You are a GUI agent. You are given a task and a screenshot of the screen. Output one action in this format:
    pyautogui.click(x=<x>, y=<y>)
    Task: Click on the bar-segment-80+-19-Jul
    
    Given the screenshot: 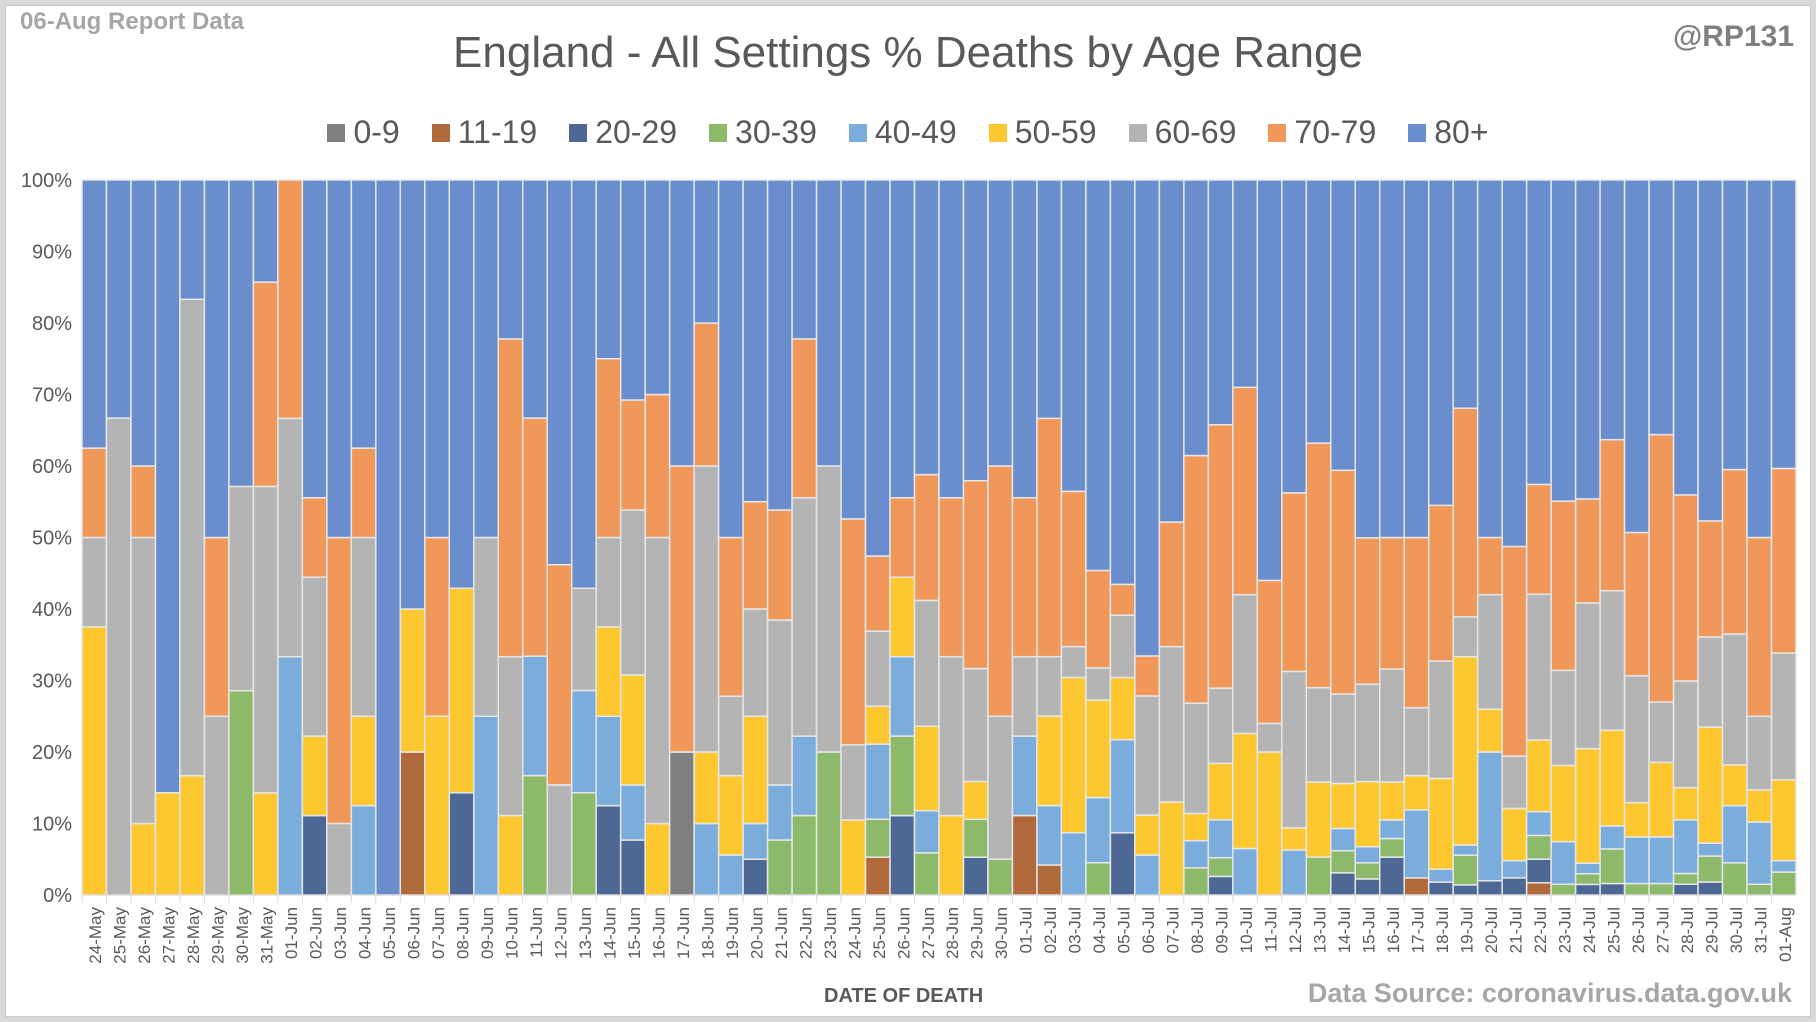 What is the action you would take?
    pyautogui.click(x=1465, y=294)
    